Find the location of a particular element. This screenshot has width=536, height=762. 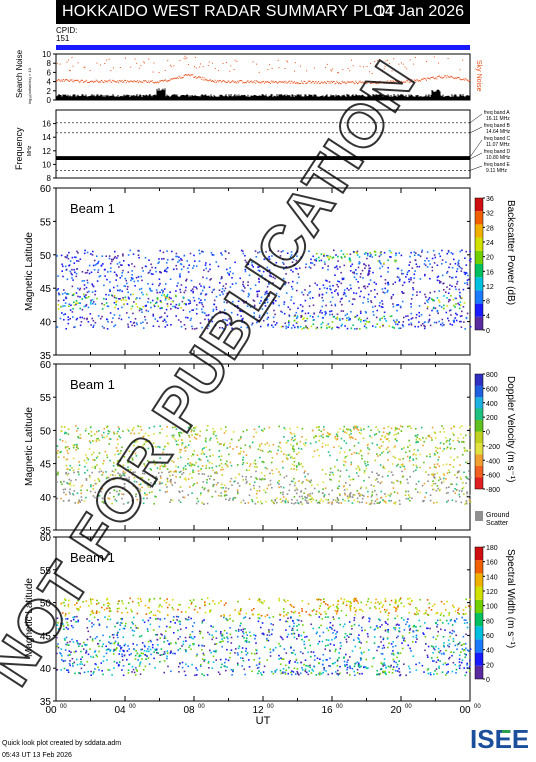

colorbar-segment is located at coordinates (479, 230).